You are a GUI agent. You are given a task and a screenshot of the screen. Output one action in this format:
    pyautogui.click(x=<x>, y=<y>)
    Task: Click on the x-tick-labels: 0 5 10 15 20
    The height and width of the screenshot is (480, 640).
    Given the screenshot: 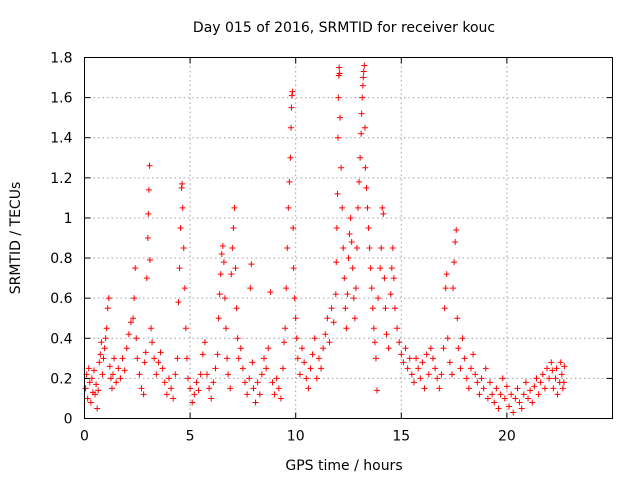 What is the action you would take?
    pyautogui.click(x=298, y=437)
    